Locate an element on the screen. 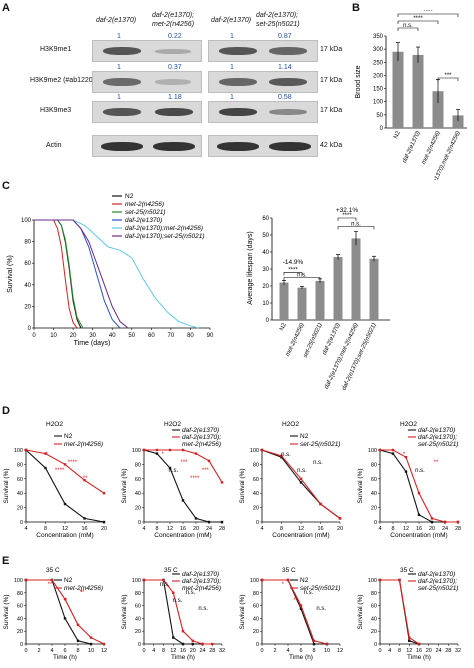 This screenshot has width=474, height=668. survival-x-tick-label: 10 is located at coordinates (53, 336).